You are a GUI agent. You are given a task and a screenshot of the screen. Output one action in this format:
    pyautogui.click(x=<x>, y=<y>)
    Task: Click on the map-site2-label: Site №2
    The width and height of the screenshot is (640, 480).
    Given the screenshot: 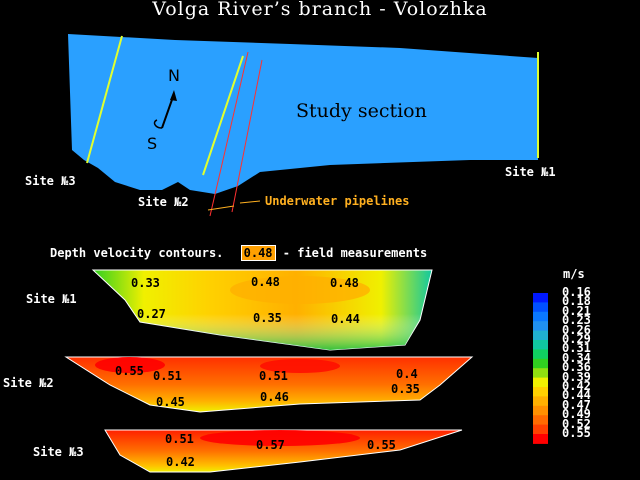 What is the action you would take?
    pyautogui.click(x=163, y=202)
    